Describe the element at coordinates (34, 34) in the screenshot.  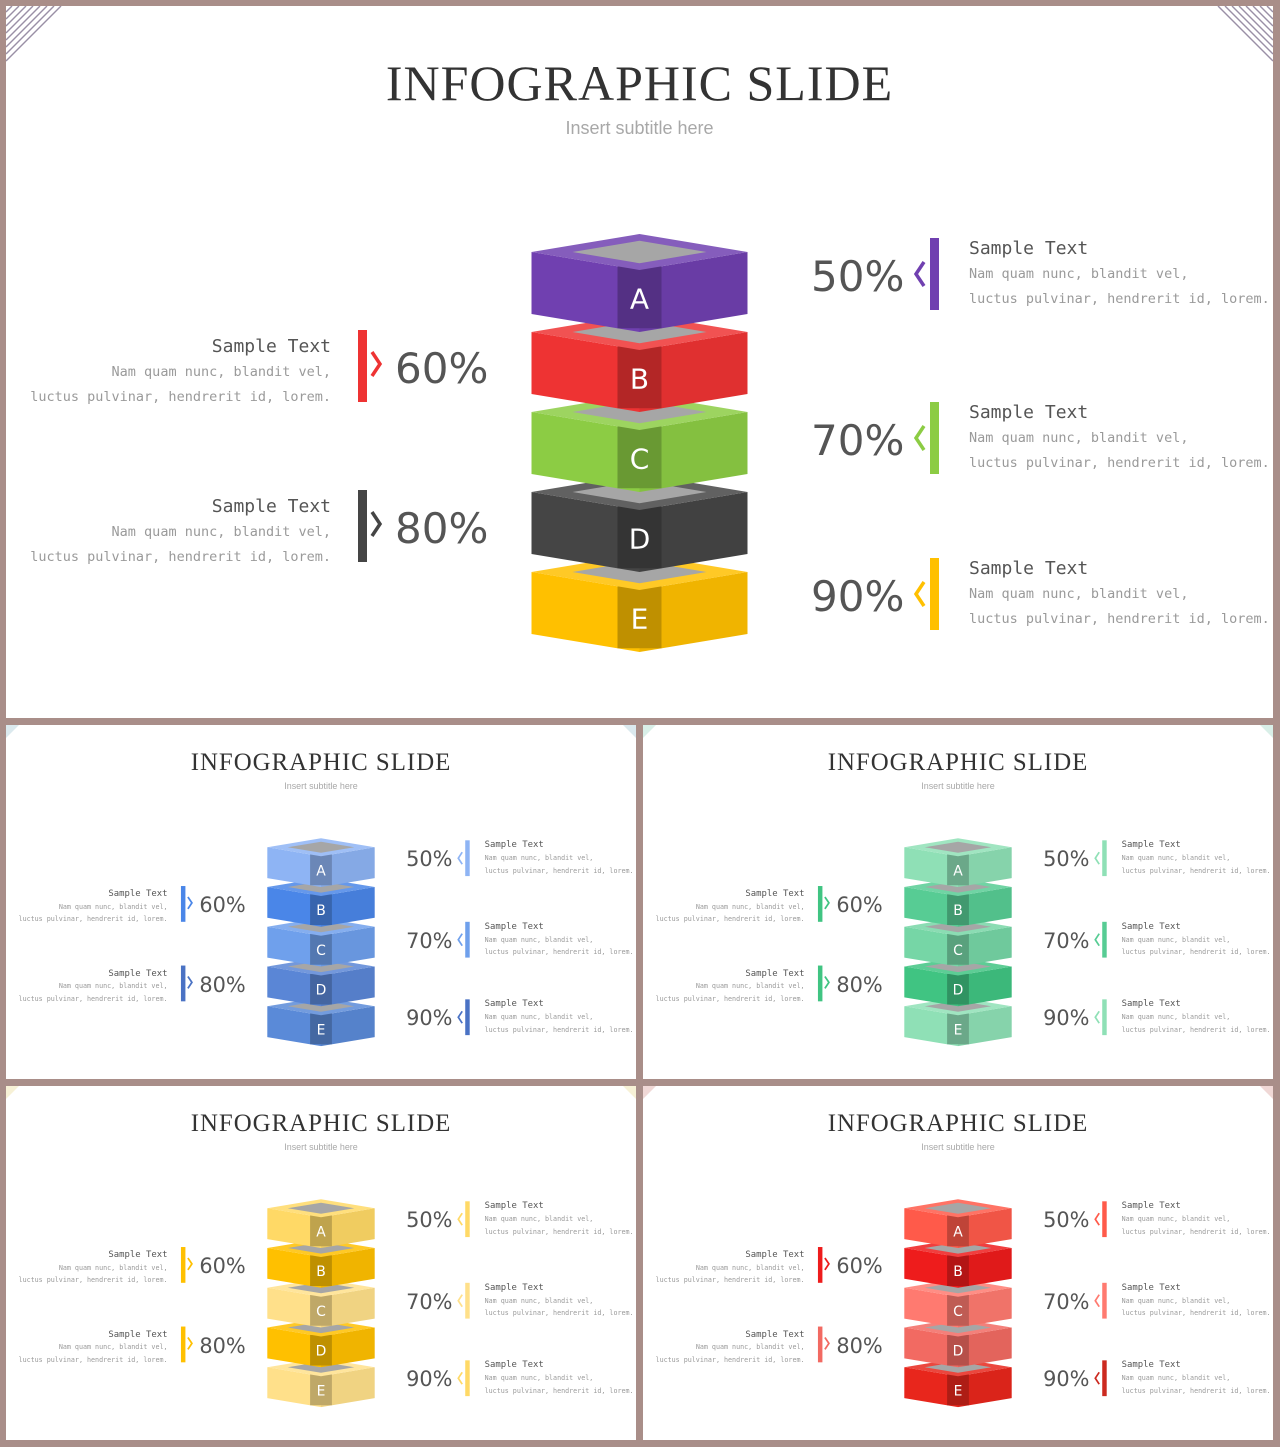
I see `corner-stripes-left` at that location.